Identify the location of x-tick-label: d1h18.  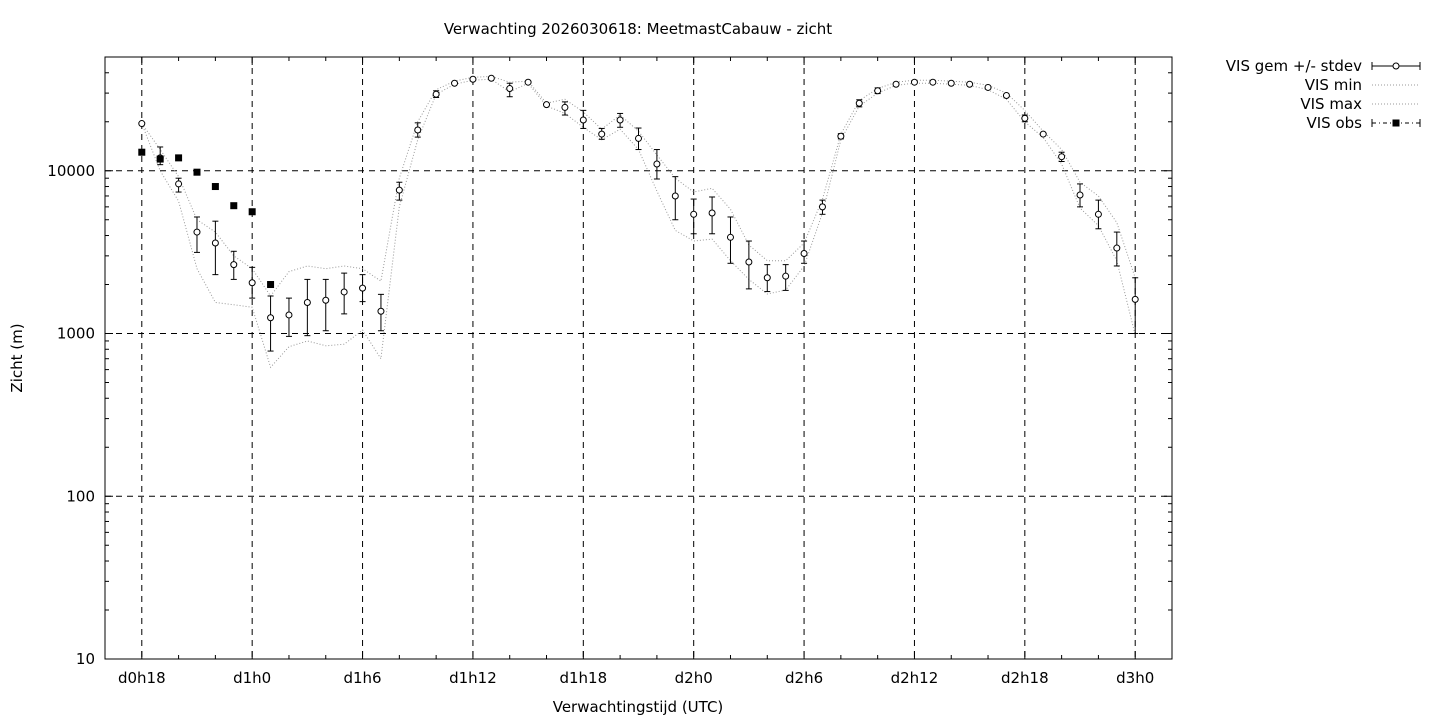
(583, 678).